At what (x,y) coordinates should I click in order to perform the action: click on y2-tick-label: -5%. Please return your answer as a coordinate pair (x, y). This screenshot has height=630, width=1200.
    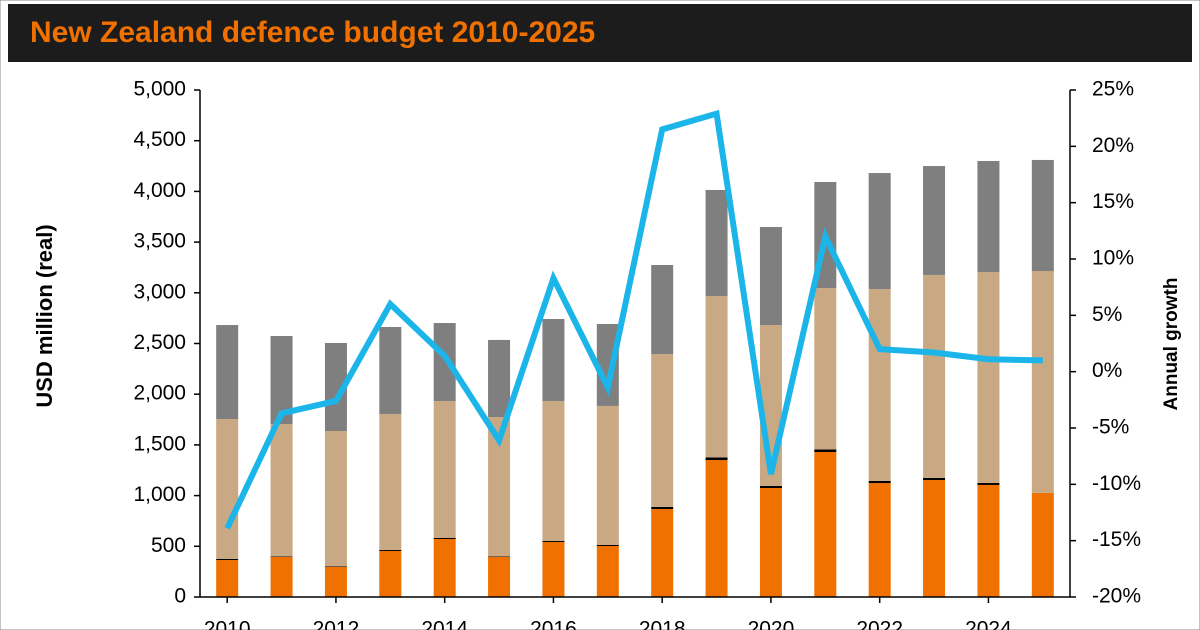
    Looking at the image, I should click on (1110, 427).